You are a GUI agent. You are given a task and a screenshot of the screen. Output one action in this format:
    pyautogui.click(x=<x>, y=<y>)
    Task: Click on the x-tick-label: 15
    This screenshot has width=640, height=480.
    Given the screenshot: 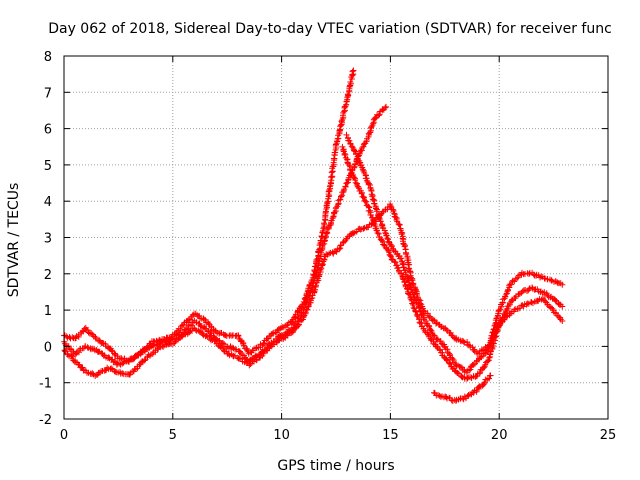 What is the action you would take?
    pyautogui.click(x=390, y=435)
    